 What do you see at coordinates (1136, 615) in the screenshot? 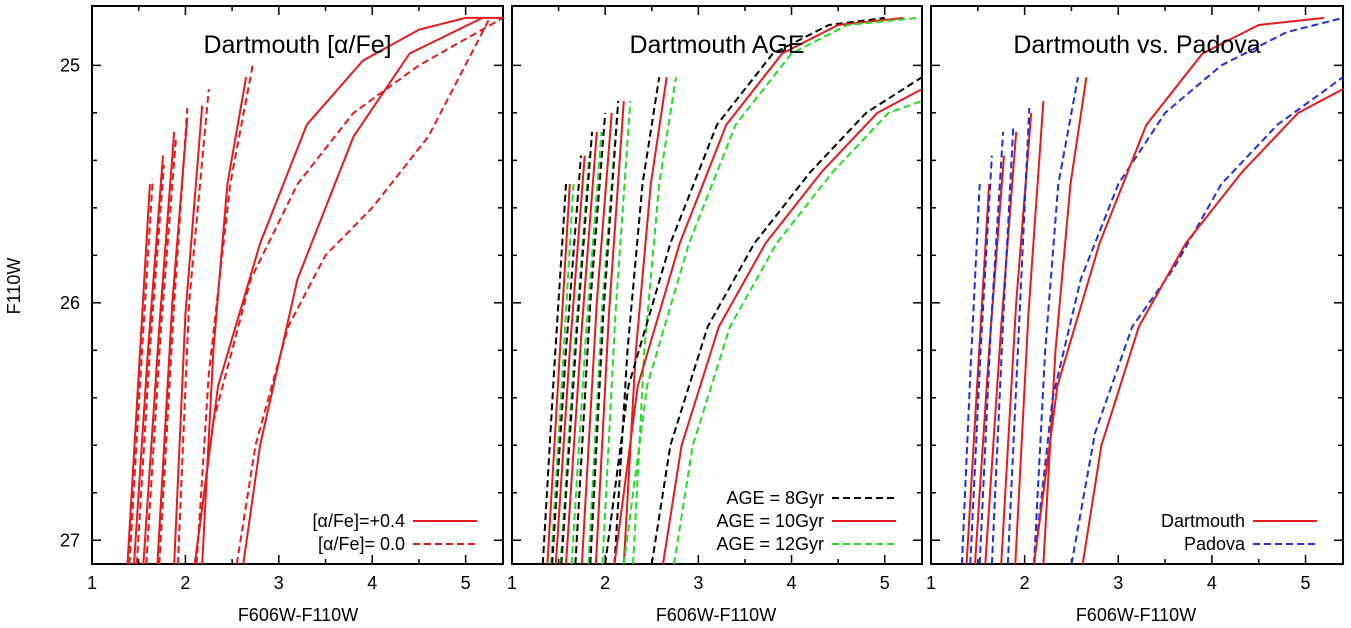
I see `x-axis-label-3: F606W-F110W` at bounding box center [1136, 615].